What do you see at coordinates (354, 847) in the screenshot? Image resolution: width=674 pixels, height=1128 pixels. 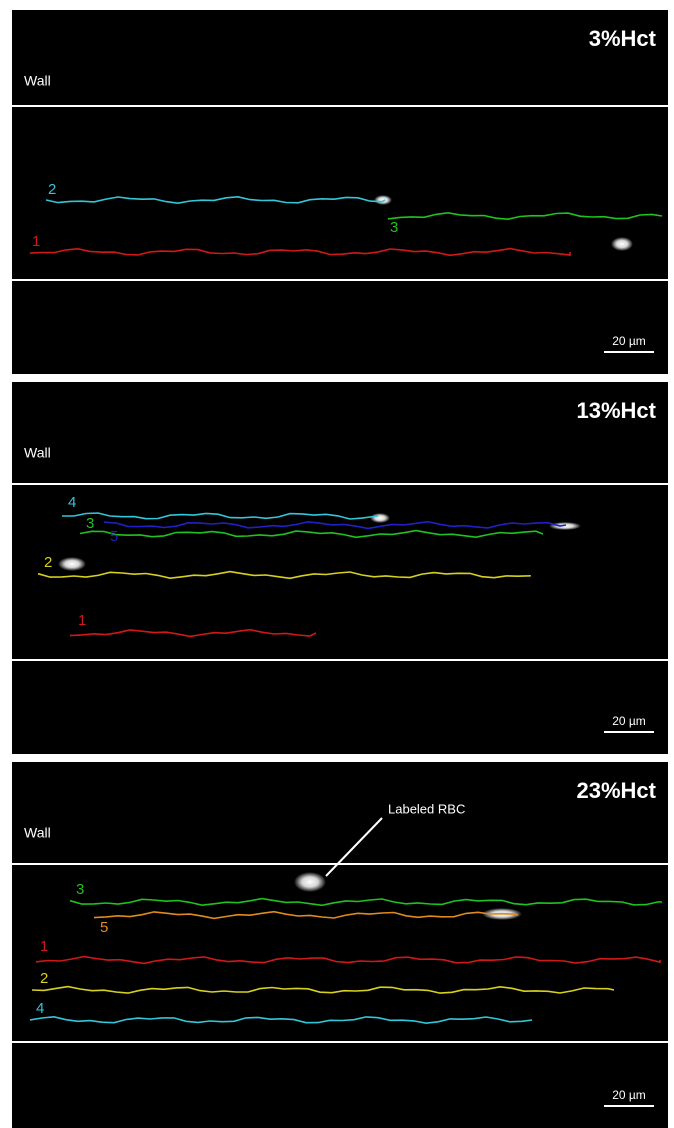 I see `annotation-pointer` at bounding box center [354, 847].